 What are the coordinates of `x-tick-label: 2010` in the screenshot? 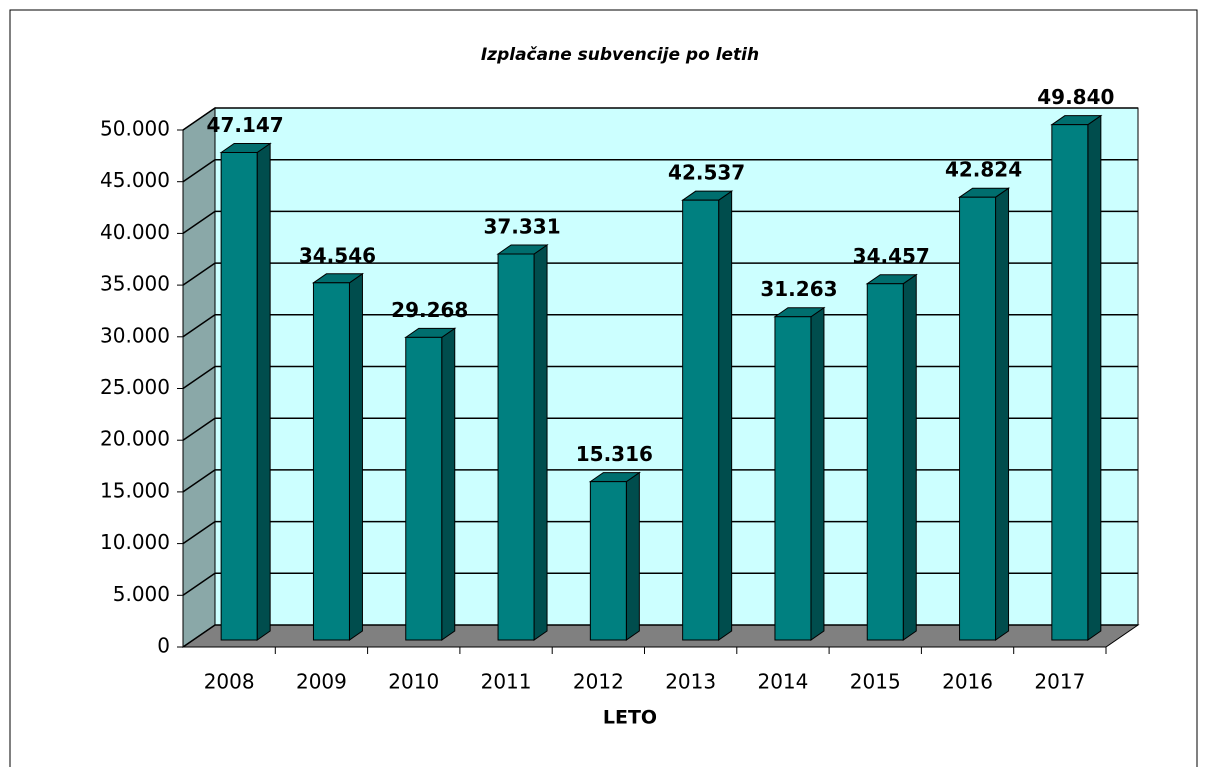 It's located at (413, 682).